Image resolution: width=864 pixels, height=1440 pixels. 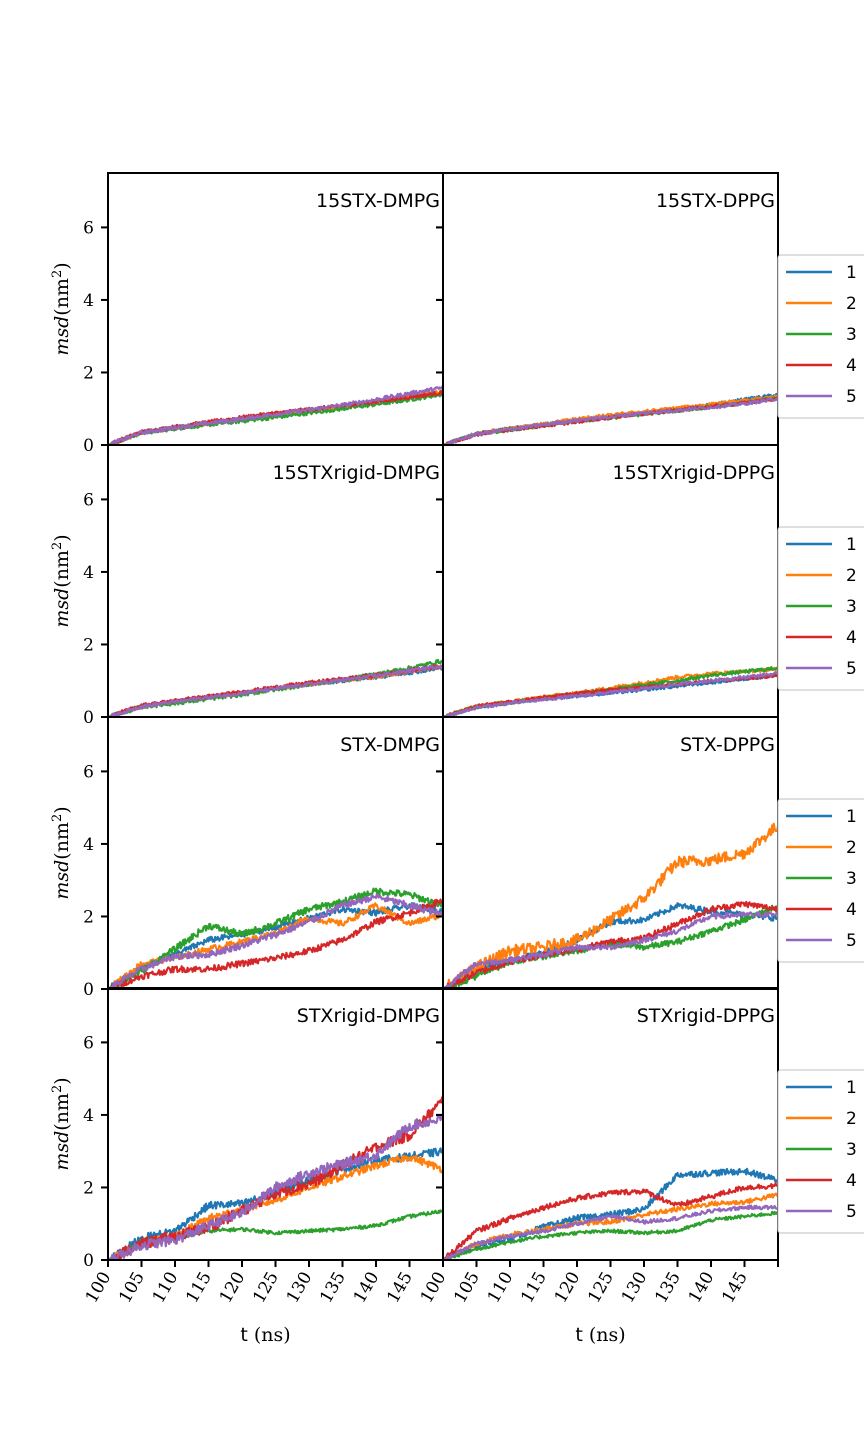 What do you see at coordinates (706, 1016) in the screenshot?
I see `panel-title: STXrigid-DPPG` at bounding box center [706, 1016].